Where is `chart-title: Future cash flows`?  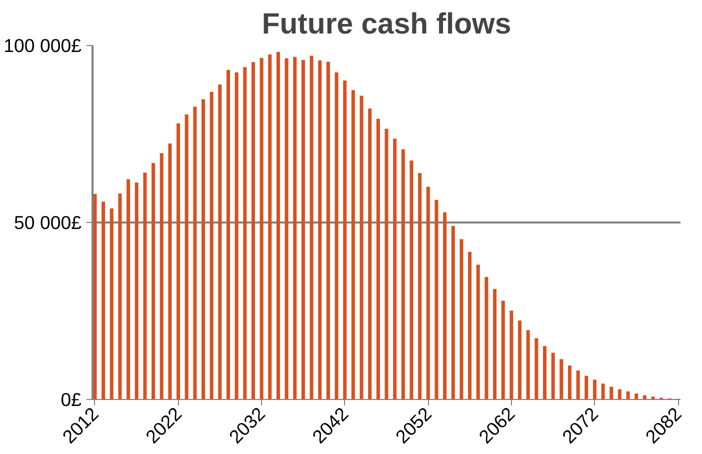
chart-title: Future cash flows is located at coordinates (387, 24).